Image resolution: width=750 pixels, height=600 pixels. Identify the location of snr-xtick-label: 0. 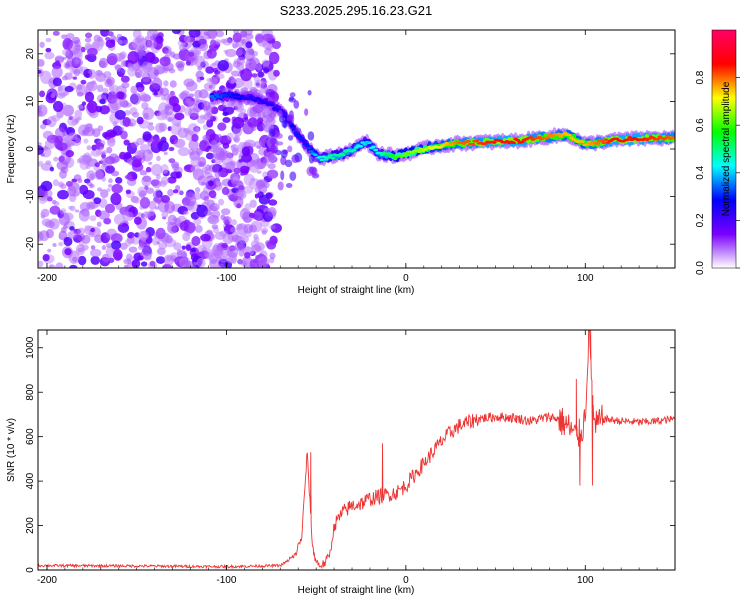
(406, 580).